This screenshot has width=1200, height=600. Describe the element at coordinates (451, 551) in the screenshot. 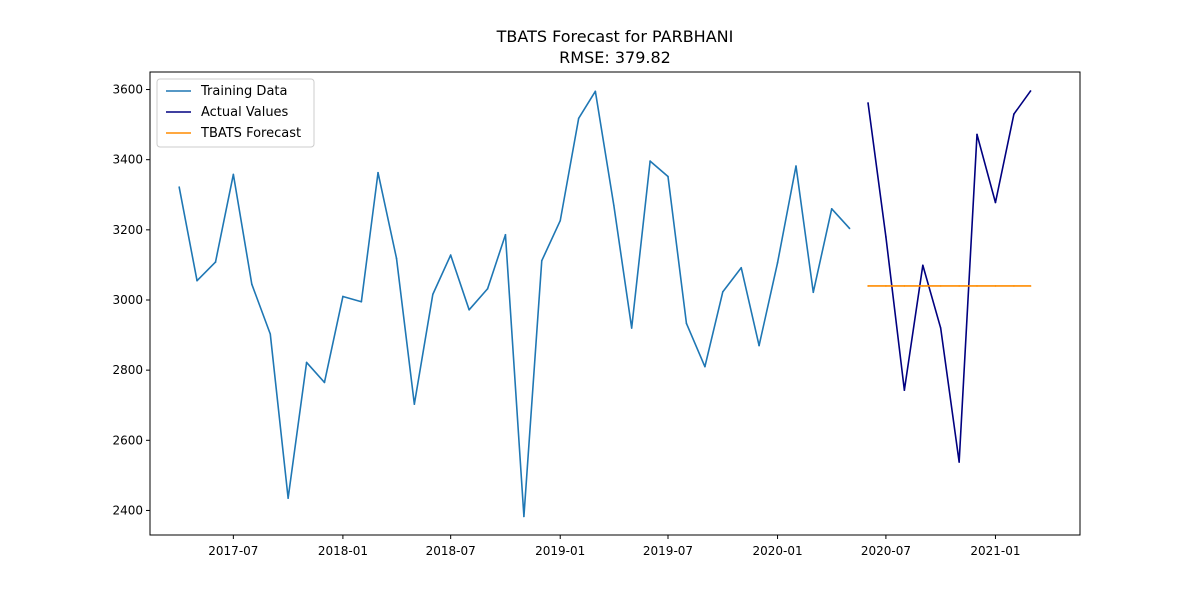

I see `x-tick-label: 2018-07` at that location.